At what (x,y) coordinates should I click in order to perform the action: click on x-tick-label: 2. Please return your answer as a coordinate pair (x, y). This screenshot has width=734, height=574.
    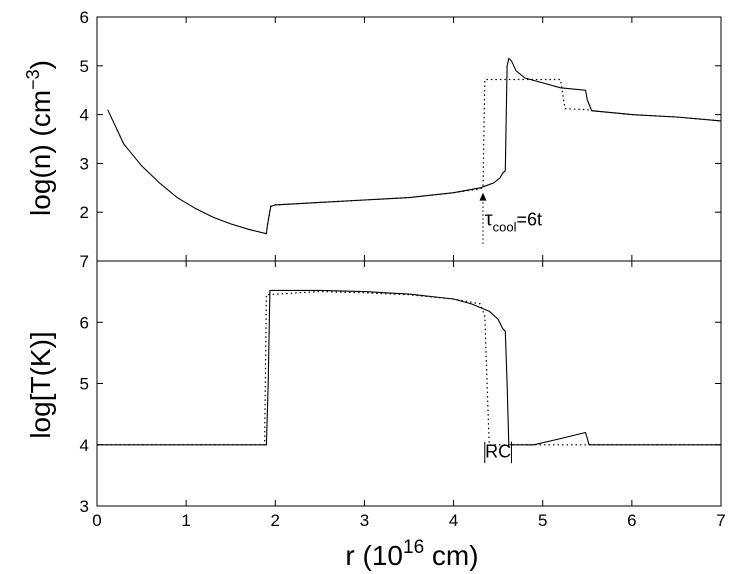
    Looking at the image, I should click on (275, 520).